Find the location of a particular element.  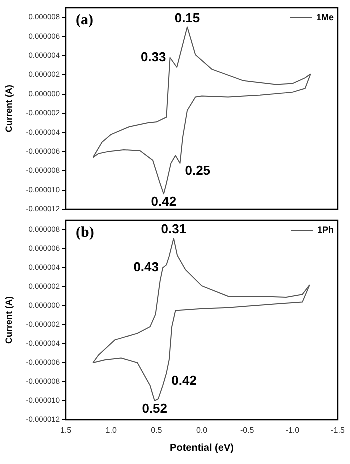

x-tick-label: 0.5 is located at coordinates (157, 431).